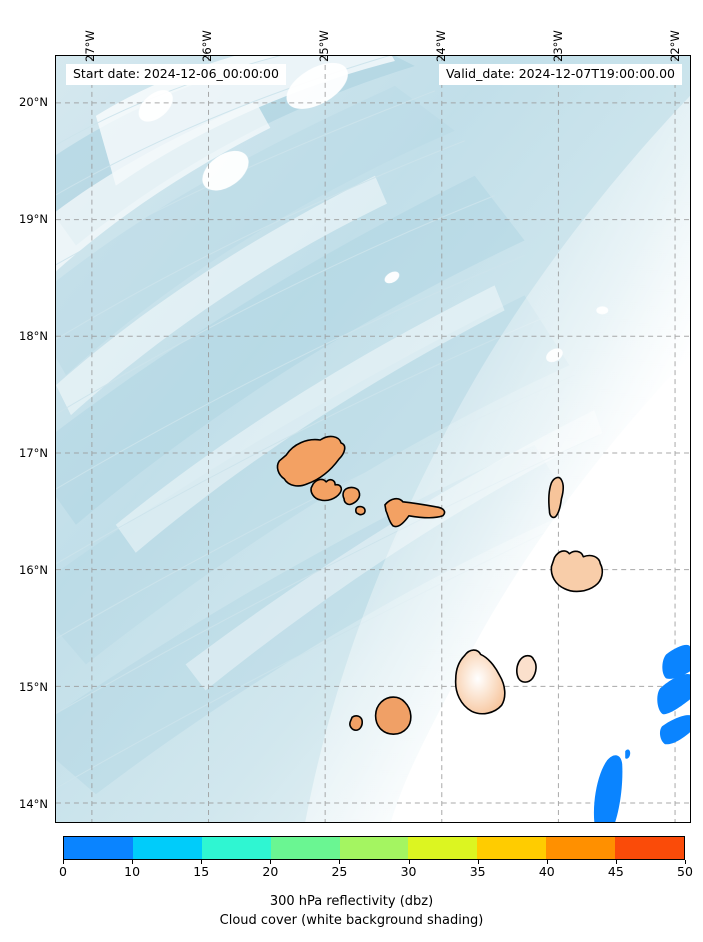 The image size is (703, 942). Describe the element at coordinates (577, 571) in the screenshot. I see `island-boa-vista` at that location.